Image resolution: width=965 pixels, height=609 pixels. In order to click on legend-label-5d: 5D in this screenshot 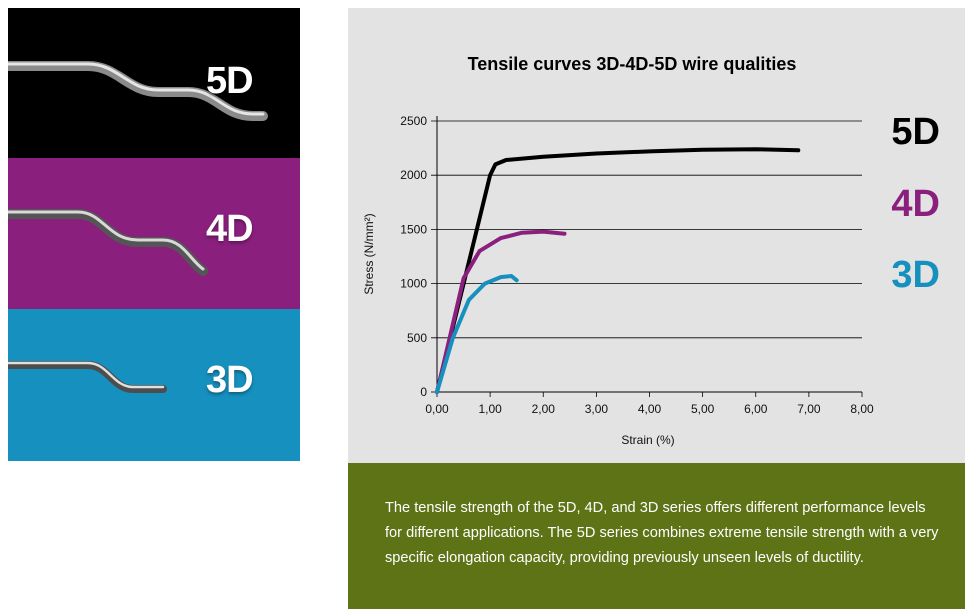, I will do `click(915, 132)`.